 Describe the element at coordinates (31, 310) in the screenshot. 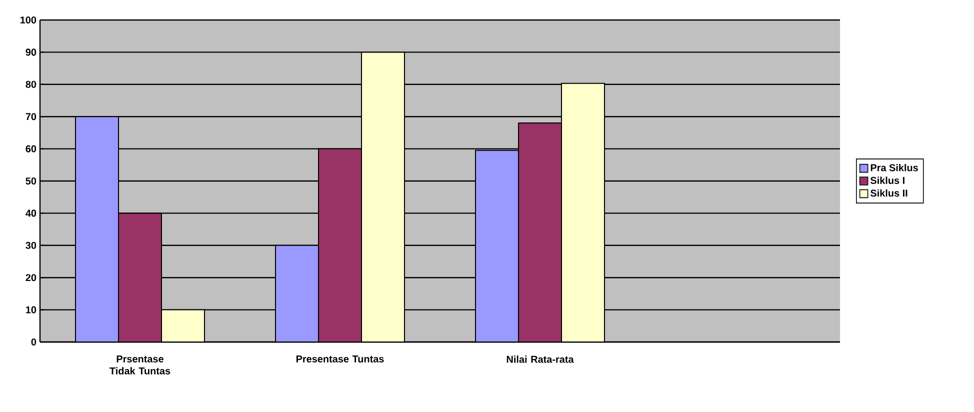

I see `y-tick-label: 10` at that location.